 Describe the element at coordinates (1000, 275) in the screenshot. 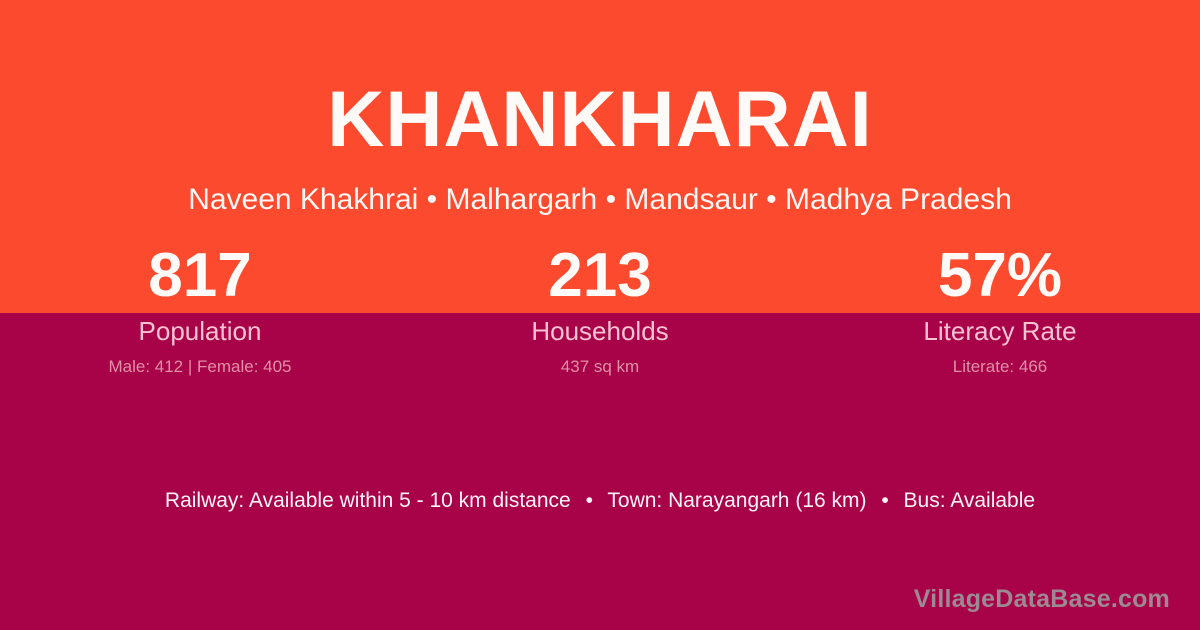

I see `stat-value-literacy-rate: 57%` at that location.